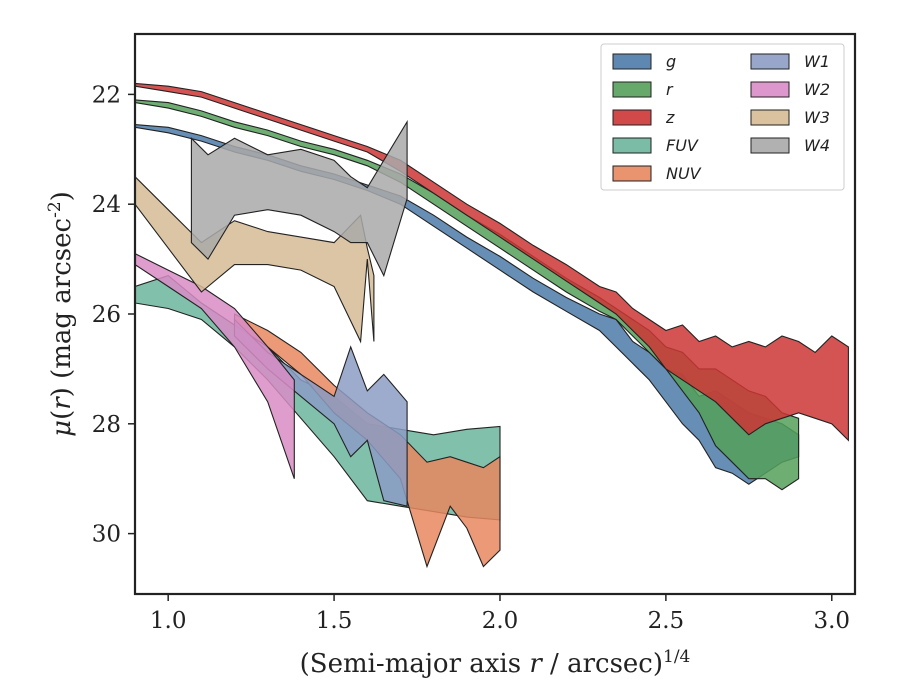 Image resolution: width=900 pixels, height=700 pixels. What do you see at coordinates (500, 621) in the screenshot?
I see `x-tick-label: 2.0` at bounding box center [500, 621].